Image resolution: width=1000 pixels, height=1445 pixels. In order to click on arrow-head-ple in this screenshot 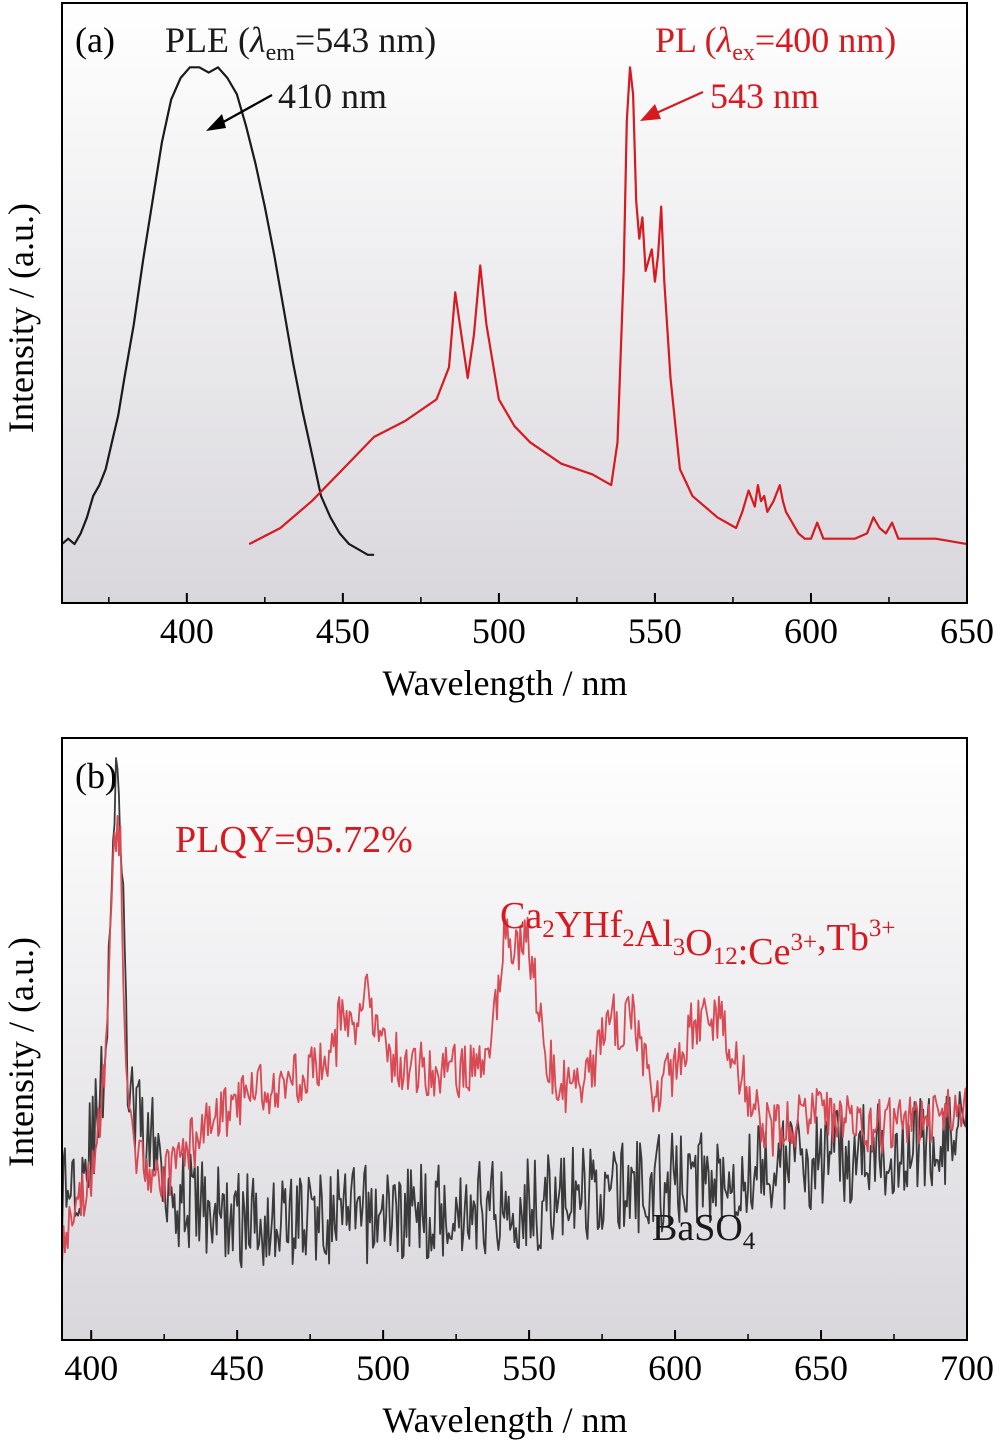, I will do `click(216, 122)`.